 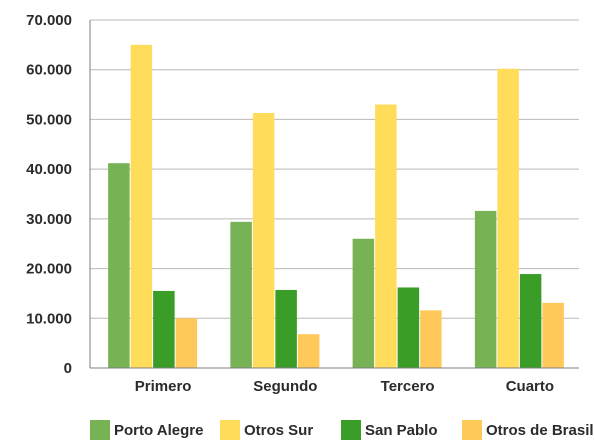 What do you see at coordinates (49, 169) in the screenshot?
I see `y-tick-label: 40.000` at bounding box center [49, 169].